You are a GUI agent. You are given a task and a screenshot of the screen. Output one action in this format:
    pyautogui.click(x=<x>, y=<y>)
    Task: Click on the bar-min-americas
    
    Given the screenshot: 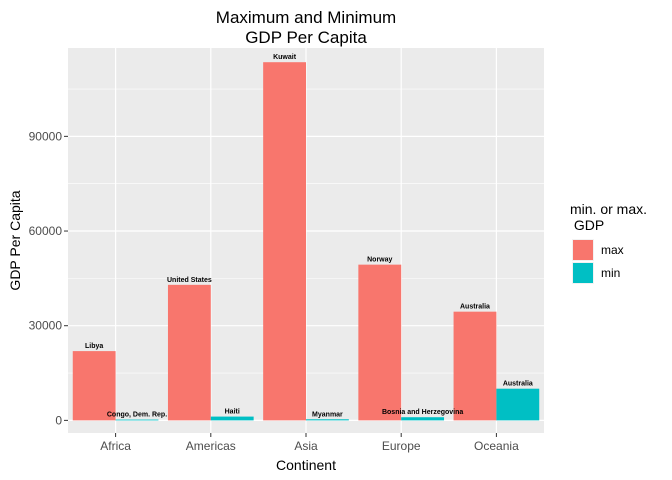 What is the action you would take?
    pyautogui.click(x=232, y=418)
    